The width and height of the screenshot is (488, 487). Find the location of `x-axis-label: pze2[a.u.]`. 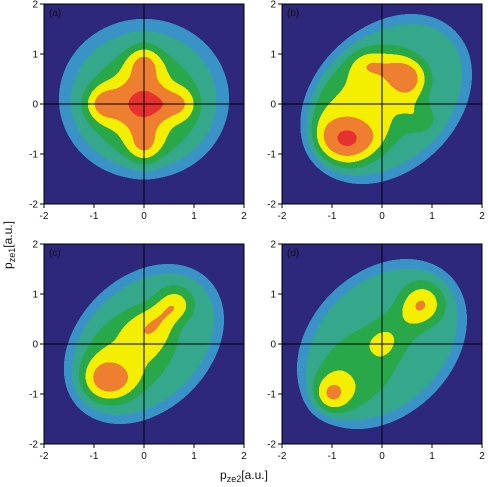

x-axis-label: pze2[a.u.] is located at coordinates (244, 476).